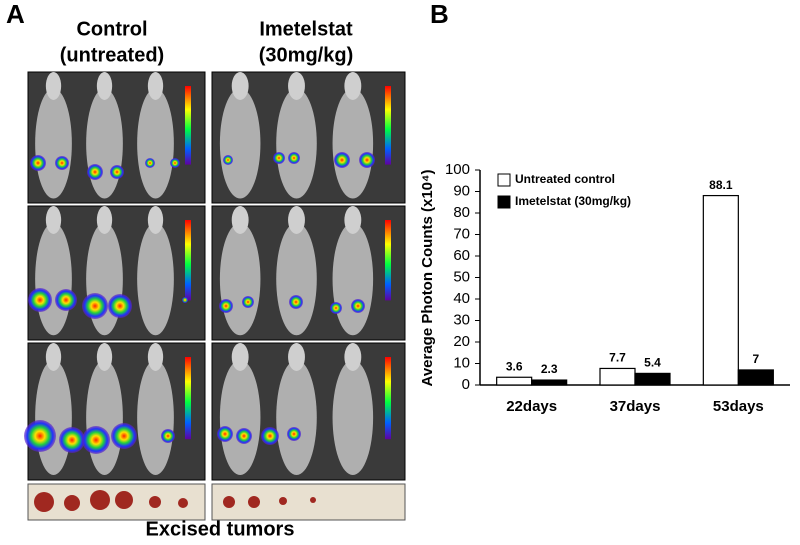  What do you see at coordinates (573, 201) in the screenshot?
I see `legend-label: Imetelstat (30mg/kg)` at bounding box center [573, 201].